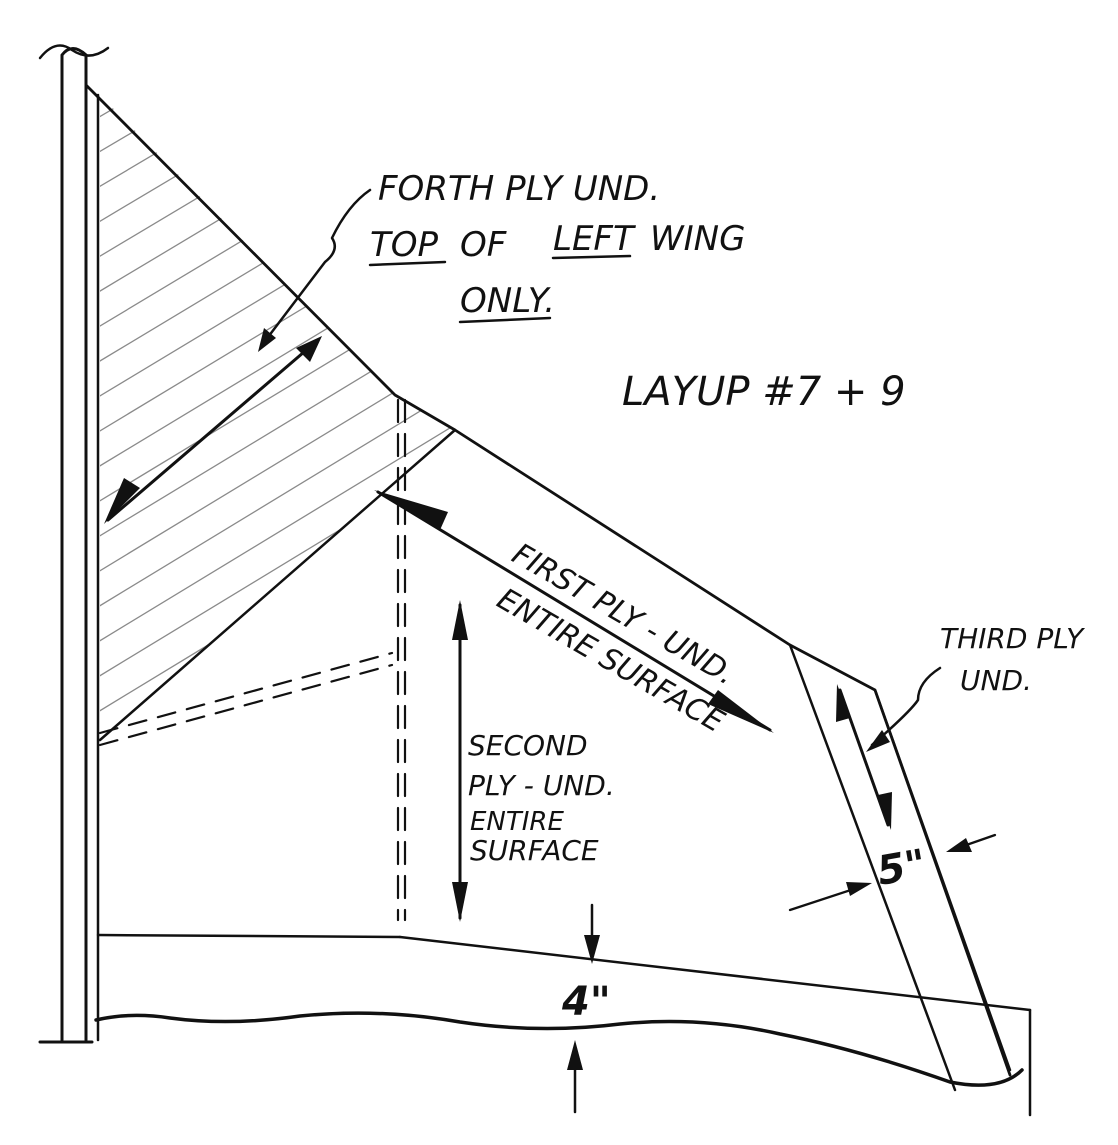  I want to click on fourth-ply-wing-label: WING, so click(697, 239).